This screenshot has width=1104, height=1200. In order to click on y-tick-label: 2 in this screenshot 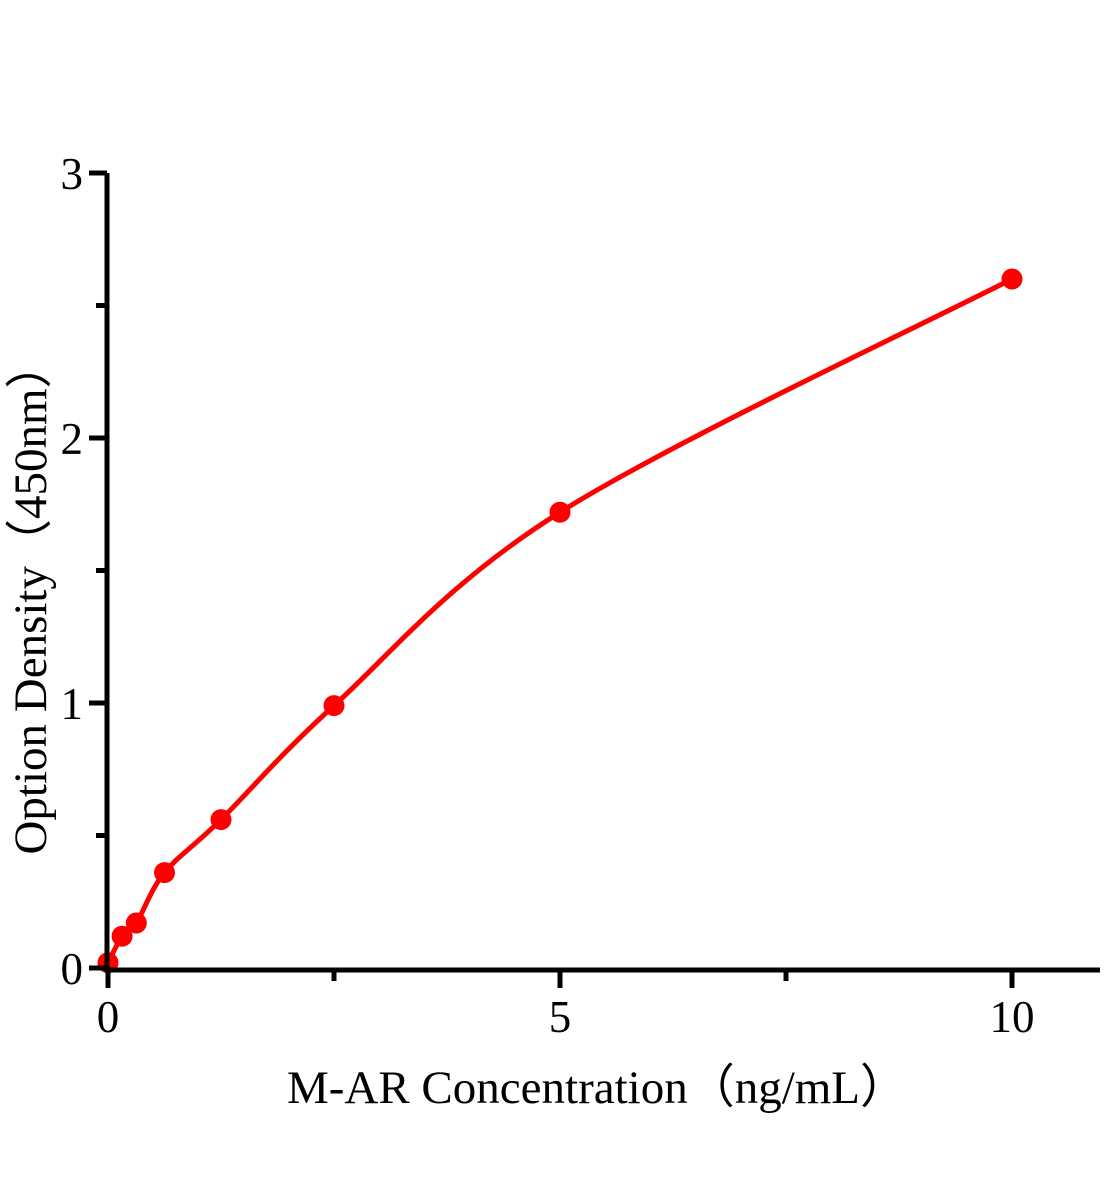, I will do `click(72, 439)`.